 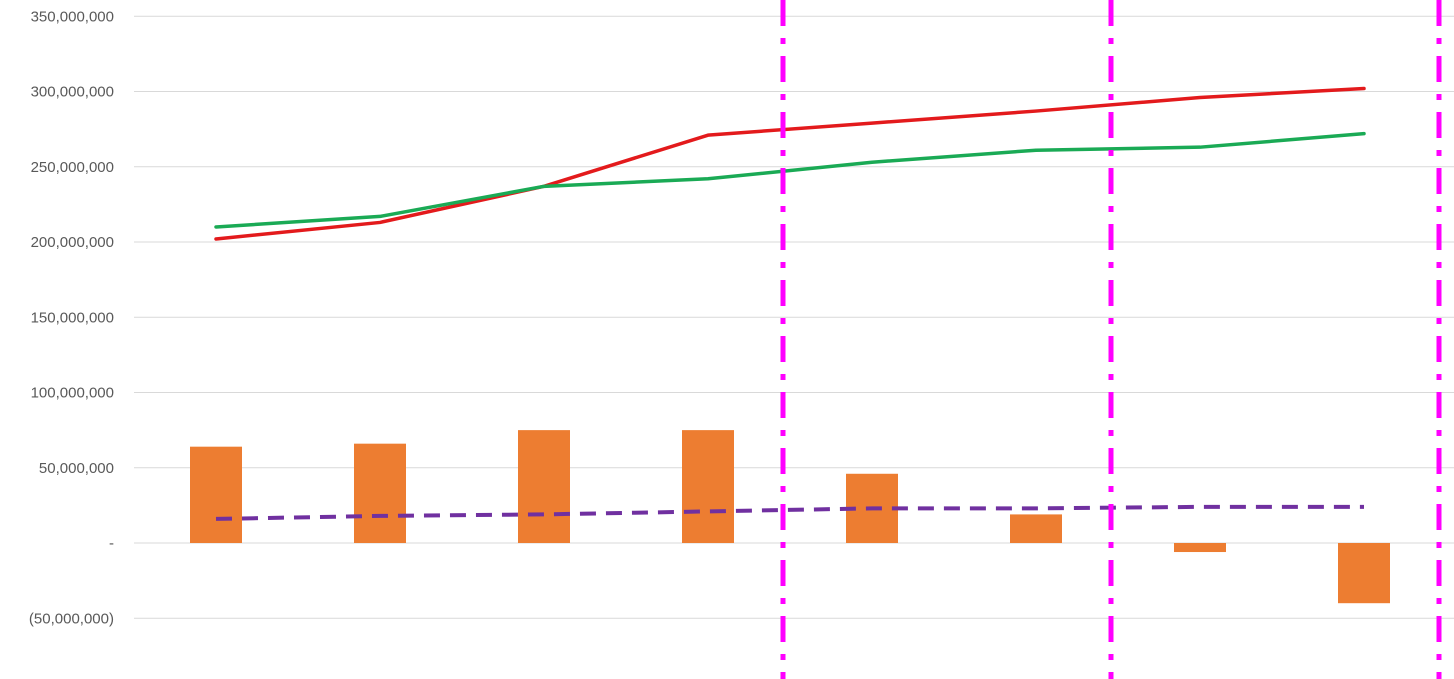 I want to click on y-tick-label: 250,000,000, so click(x=72, y=167).